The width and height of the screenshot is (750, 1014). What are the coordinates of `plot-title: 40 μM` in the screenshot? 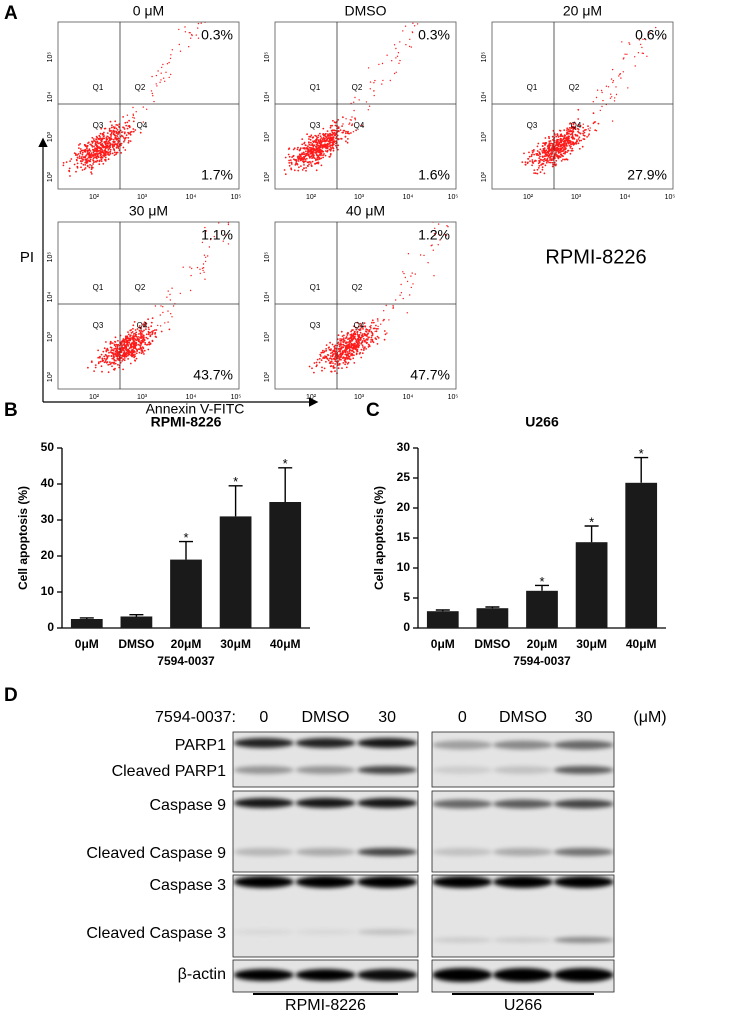 It's located at (365, 211).